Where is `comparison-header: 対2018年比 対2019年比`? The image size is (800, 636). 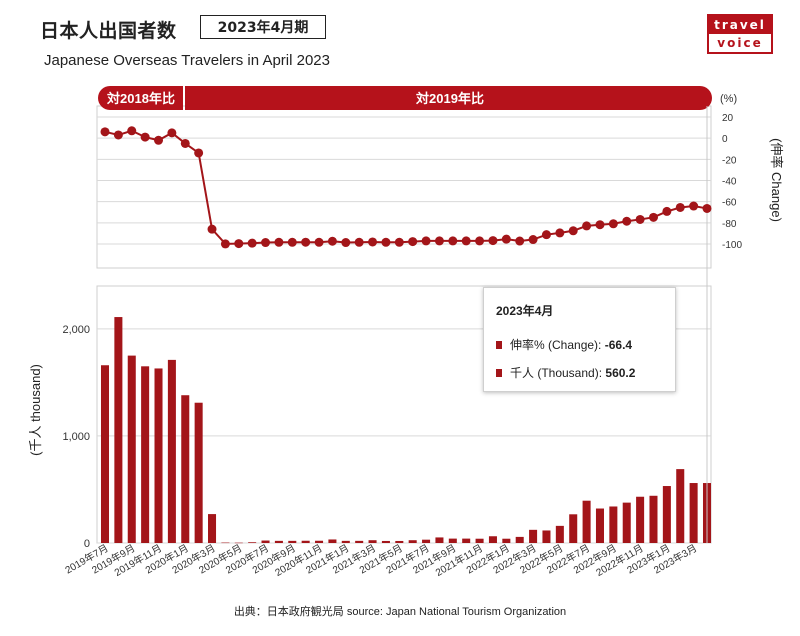
comparison-header: 対2018年比 対2019年比 is located at coordinates (405, 98).